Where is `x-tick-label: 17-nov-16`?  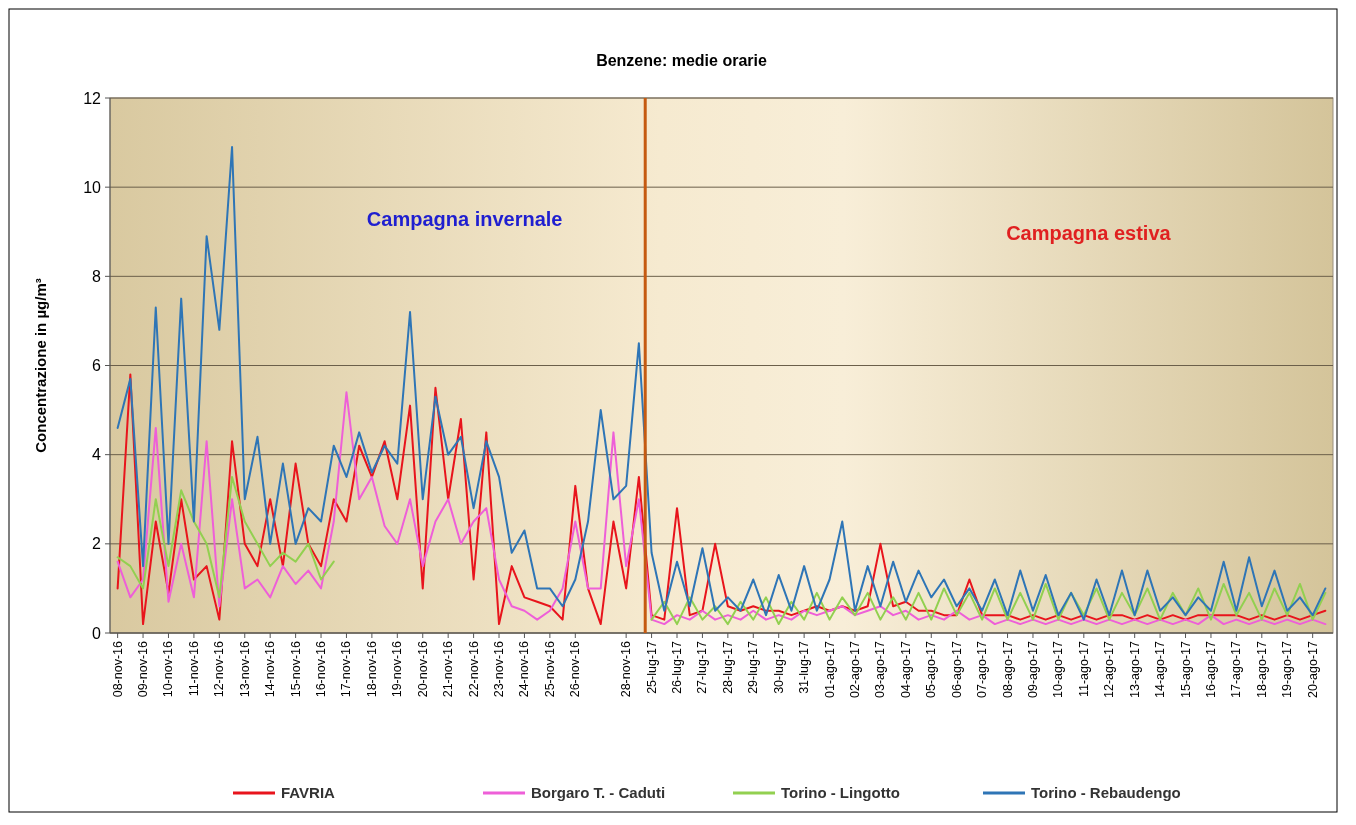 x-tick-label: 17-nov-16 is located at coordinates (346, 669).